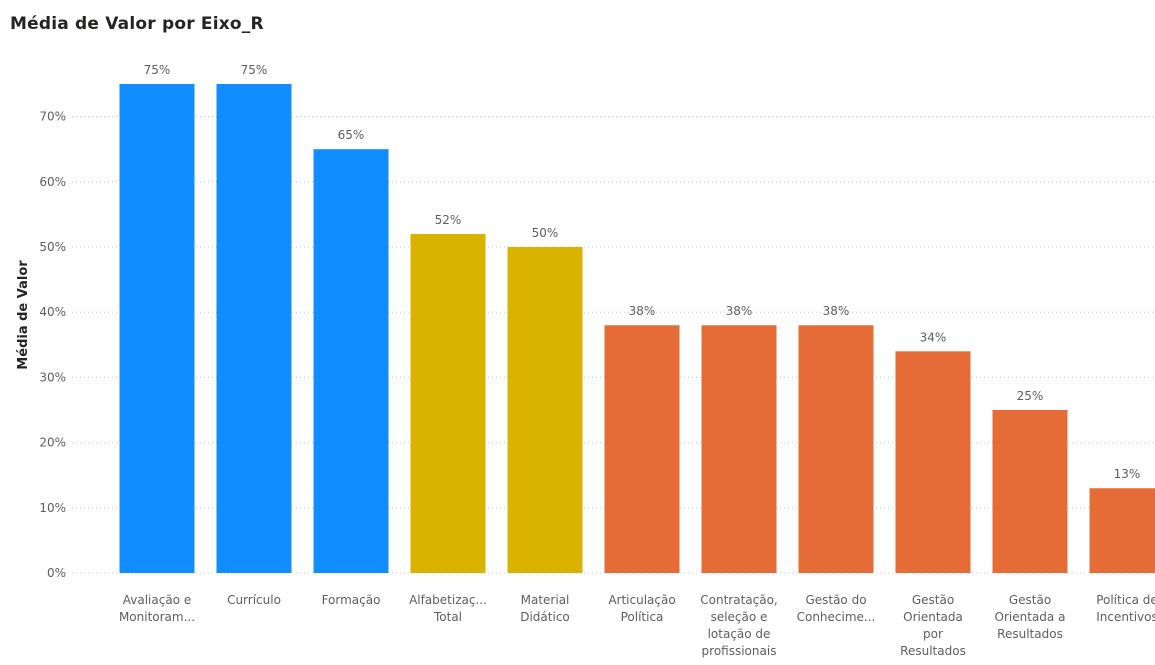  What do you see at coordinates (56, 573) in the screenshot?
I see `y-tick-label: 0%` at bounding box center [56, 573].